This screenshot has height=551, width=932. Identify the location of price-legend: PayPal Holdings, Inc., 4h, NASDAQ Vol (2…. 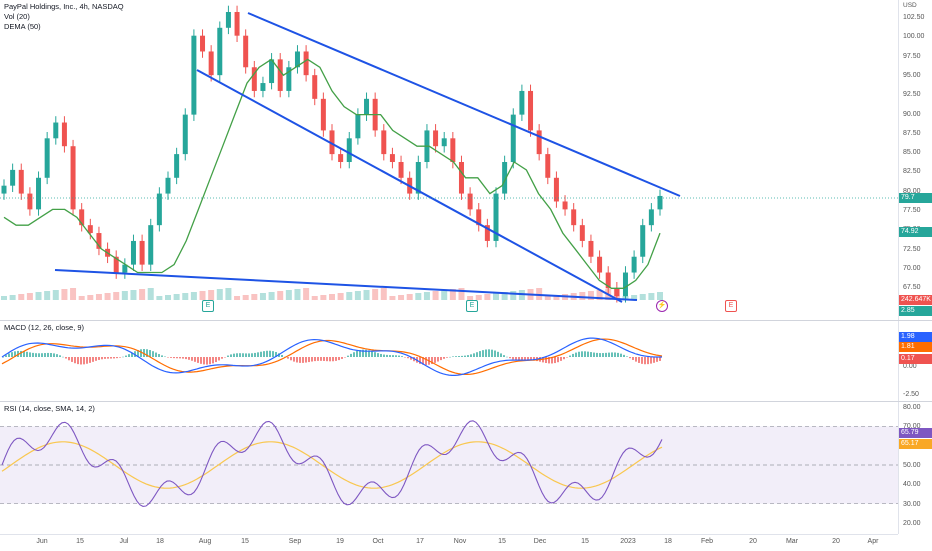
(64, 17).